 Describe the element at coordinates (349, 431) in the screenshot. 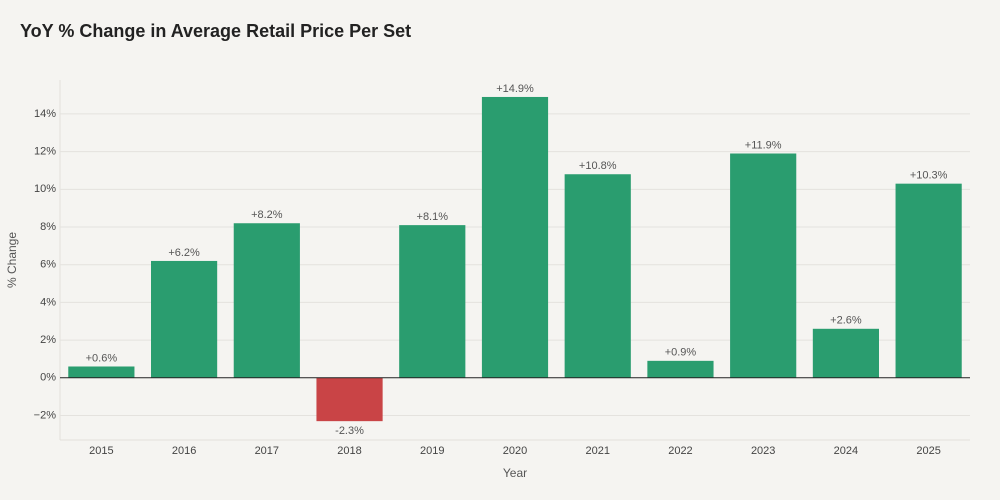

I see `value-label: -2.3%` at that location.